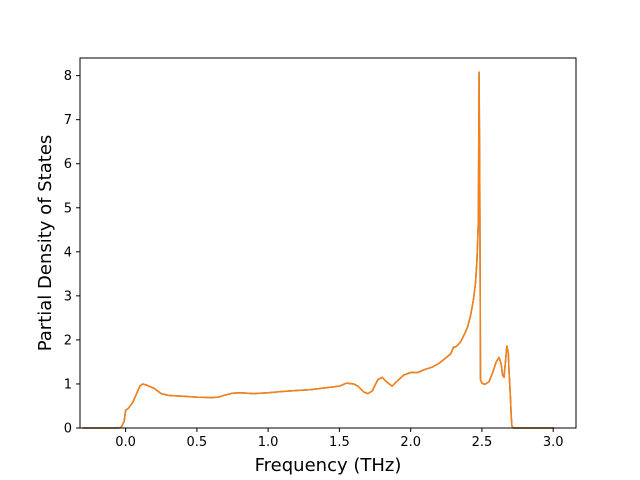 Image resolution: width=640 pixels, height=480 pixels. I want to click on y-tick-label: 3, so click(68, 296).